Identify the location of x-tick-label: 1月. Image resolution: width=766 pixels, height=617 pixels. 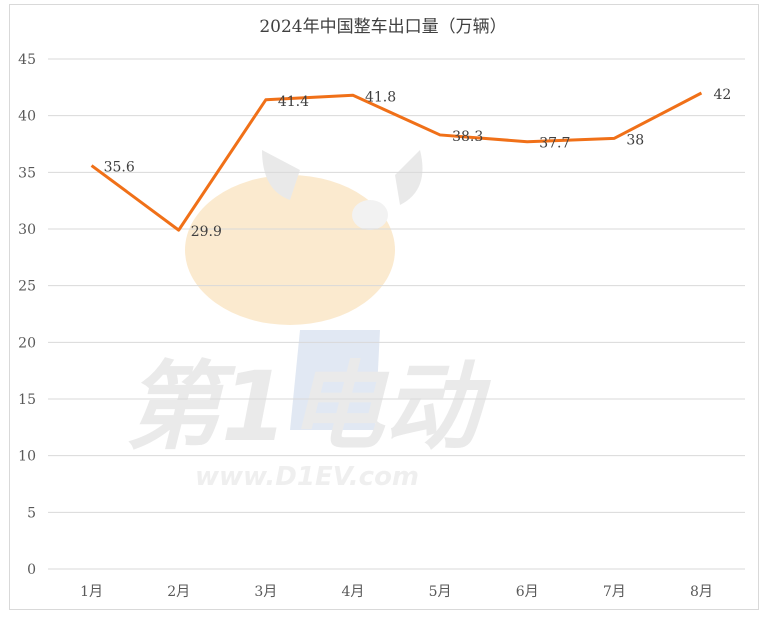
(91, 592).